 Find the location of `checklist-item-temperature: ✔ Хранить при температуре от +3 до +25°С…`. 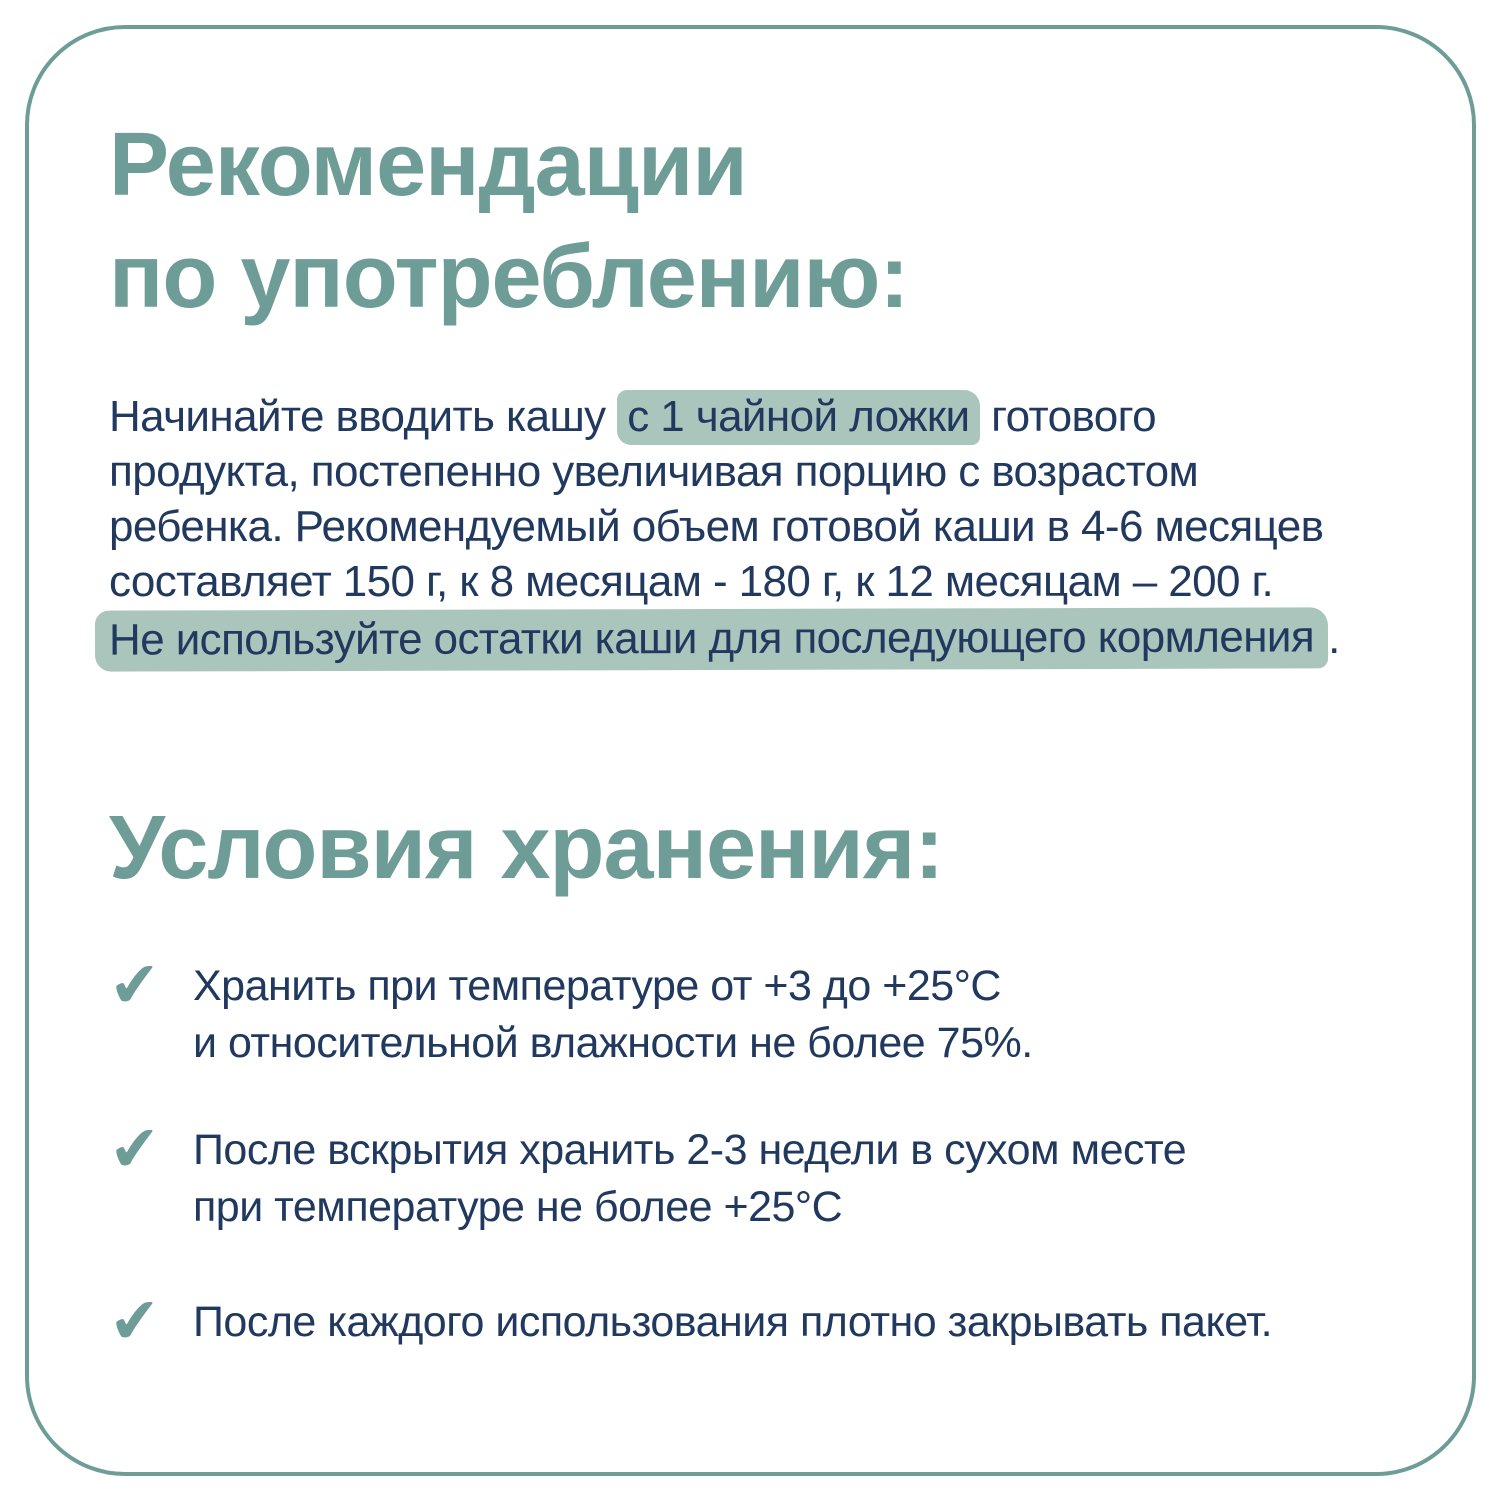

checklist-item-temperature: ✔ Хранить при температуре от +3 до +25°С… is located at coordinates (750, 1010).